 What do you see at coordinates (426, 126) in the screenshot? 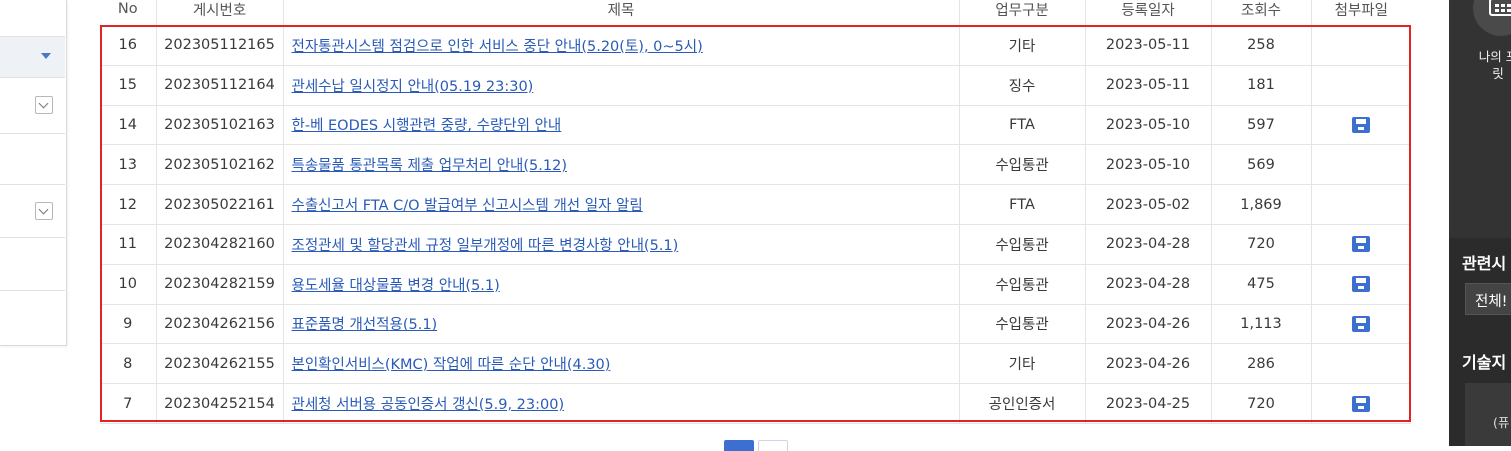
I see `notice-title-link: 한-베 EODES 시행관련 중량, 수량단위 안내` at bounding box center [426, 126].